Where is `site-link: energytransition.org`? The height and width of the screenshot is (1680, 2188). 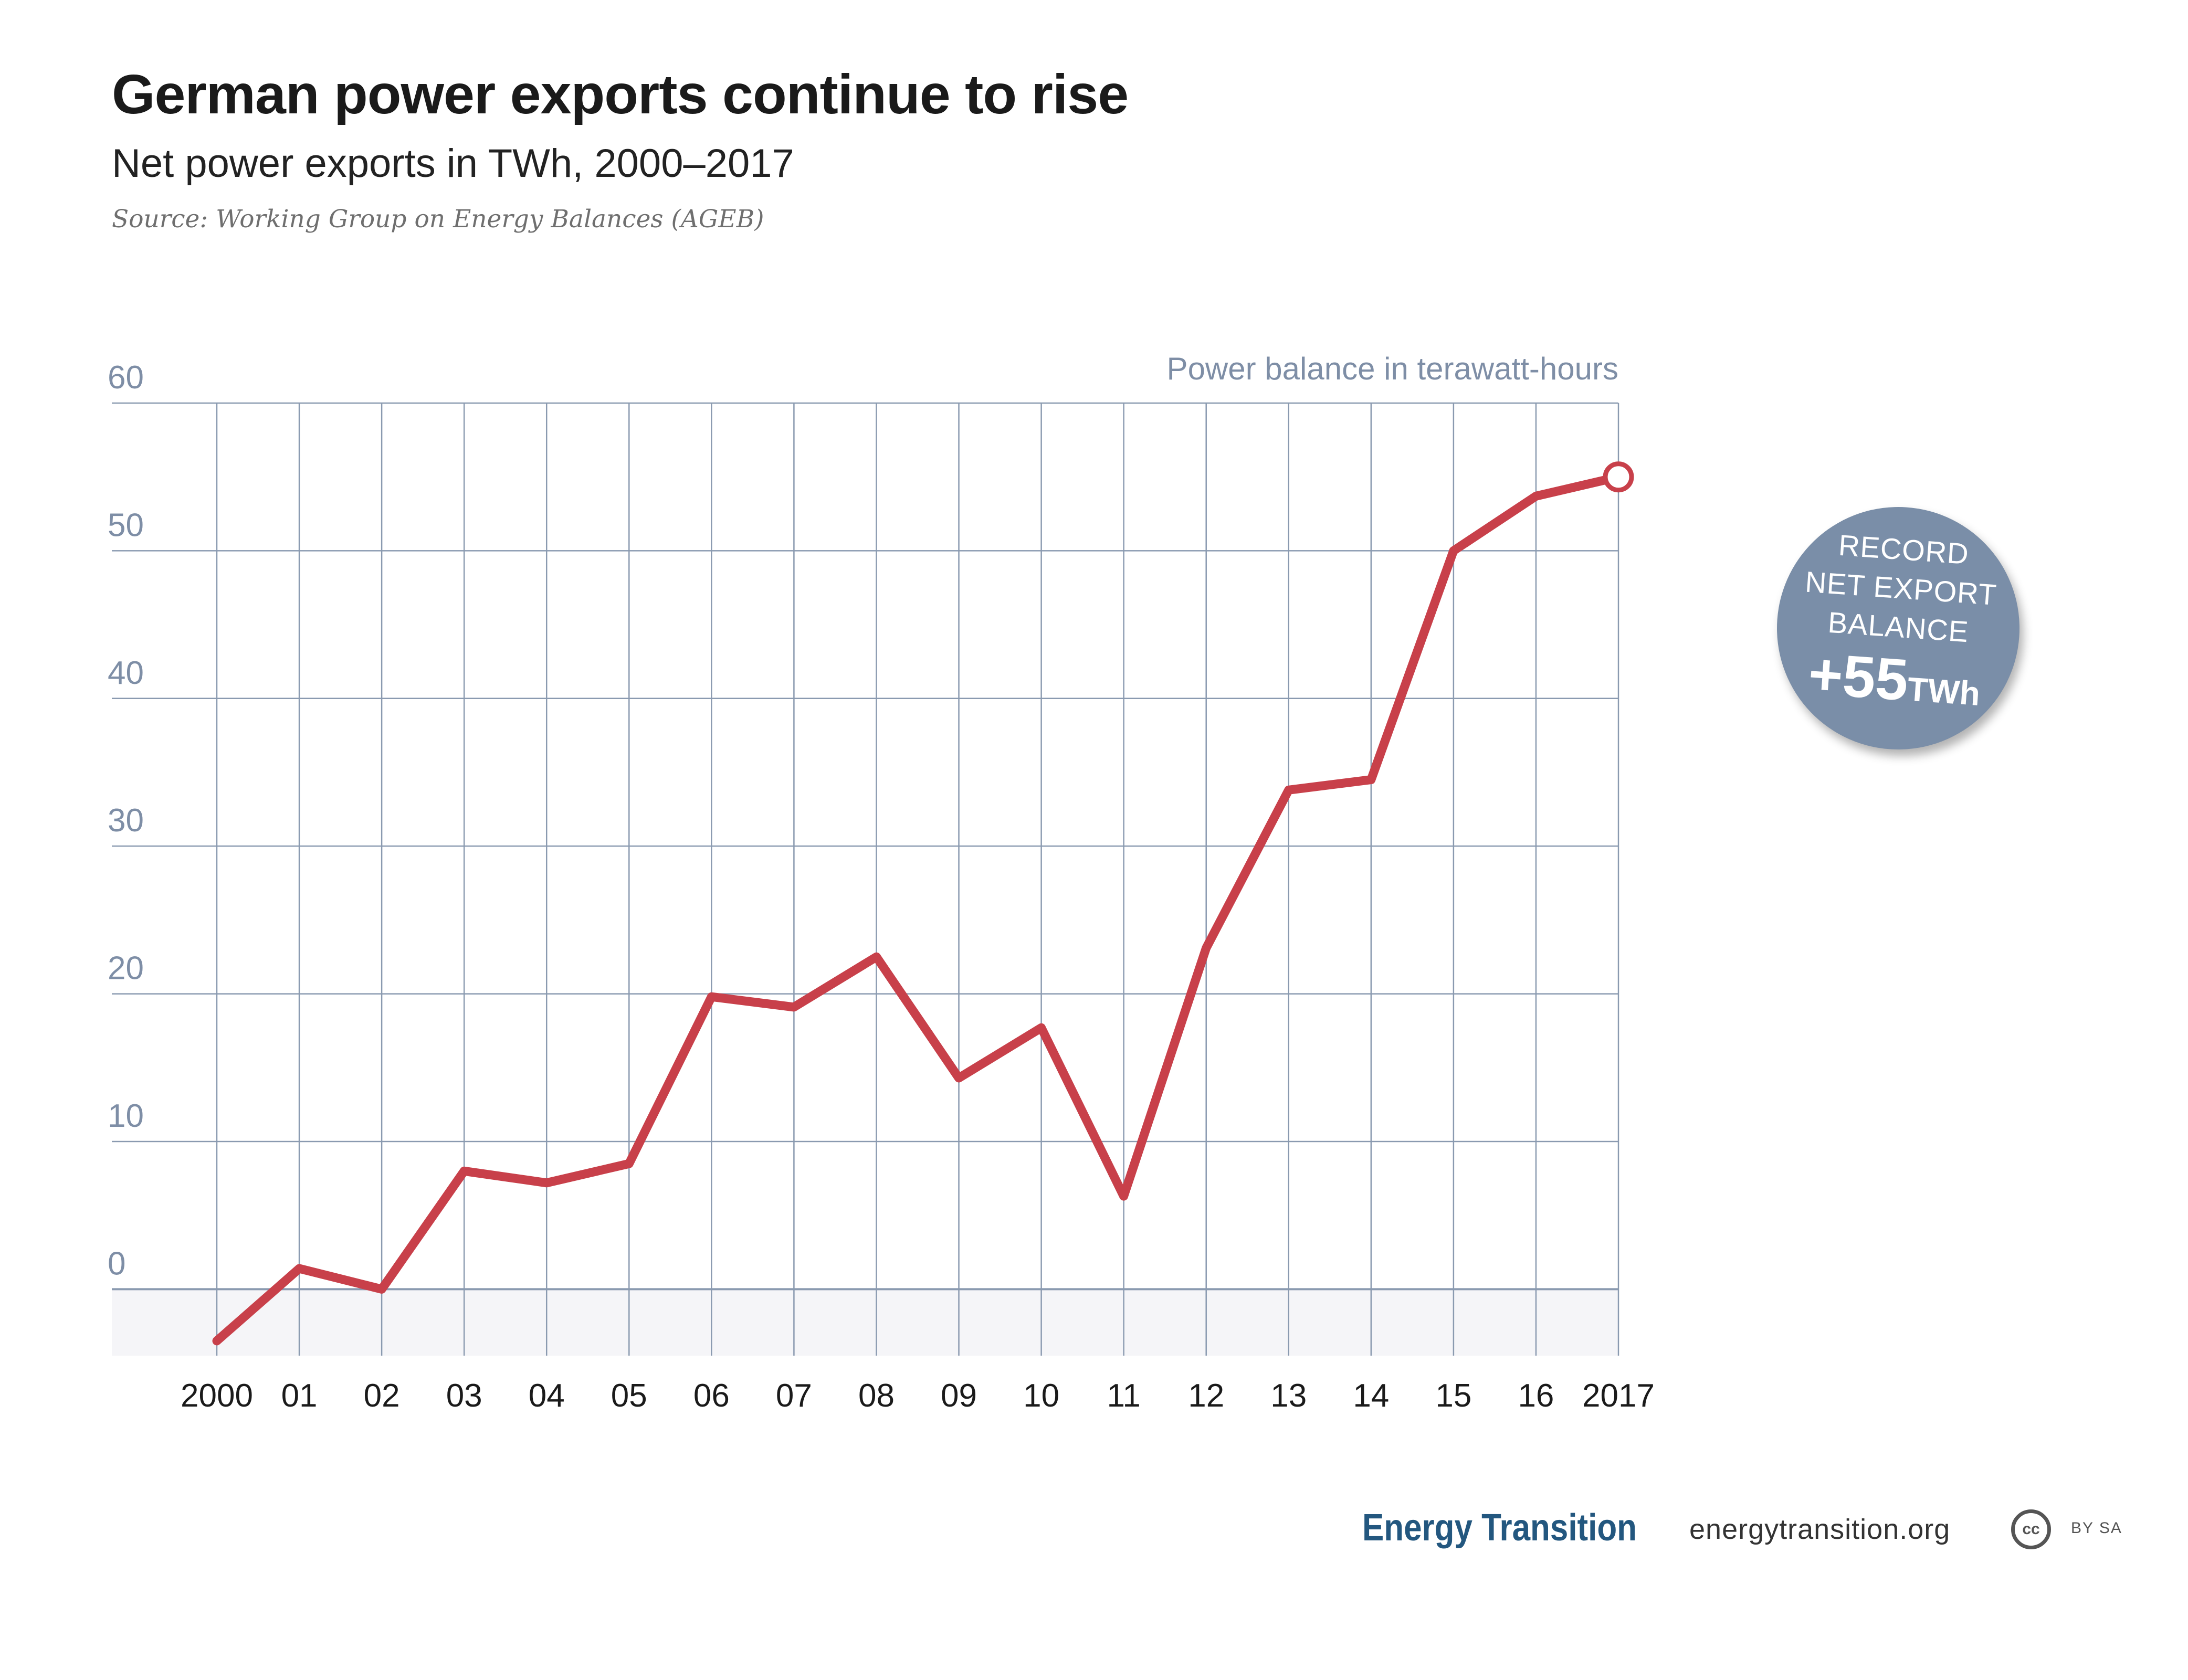
site-link: energytransition.org is located at coordinates (1820, 1529).